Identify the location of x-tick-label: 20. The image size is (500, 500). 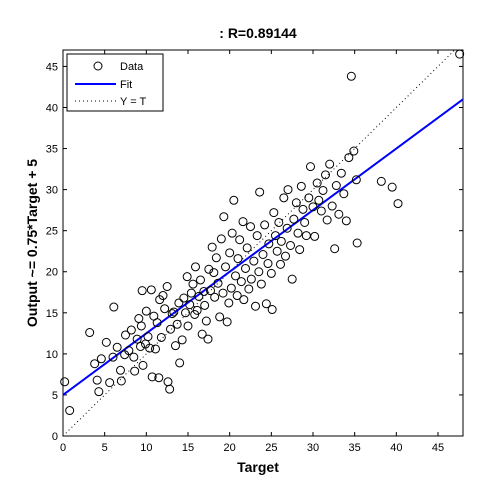
(230, 448).